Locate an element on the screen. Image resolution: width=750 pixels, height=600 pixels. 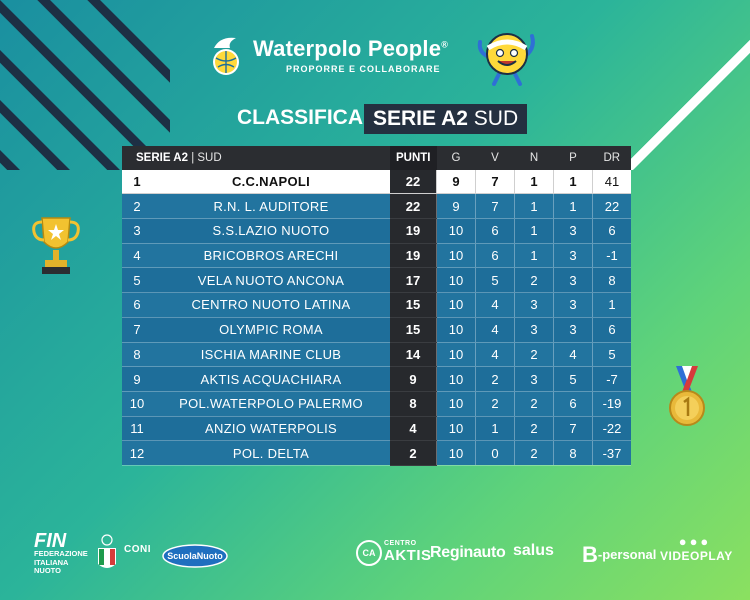
salus-logo: salus is located at coordinates (533, 550).